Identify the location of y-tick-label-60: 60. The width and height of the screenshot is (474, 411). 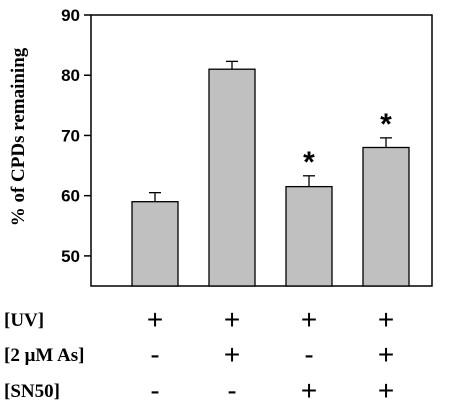
(70, 196).